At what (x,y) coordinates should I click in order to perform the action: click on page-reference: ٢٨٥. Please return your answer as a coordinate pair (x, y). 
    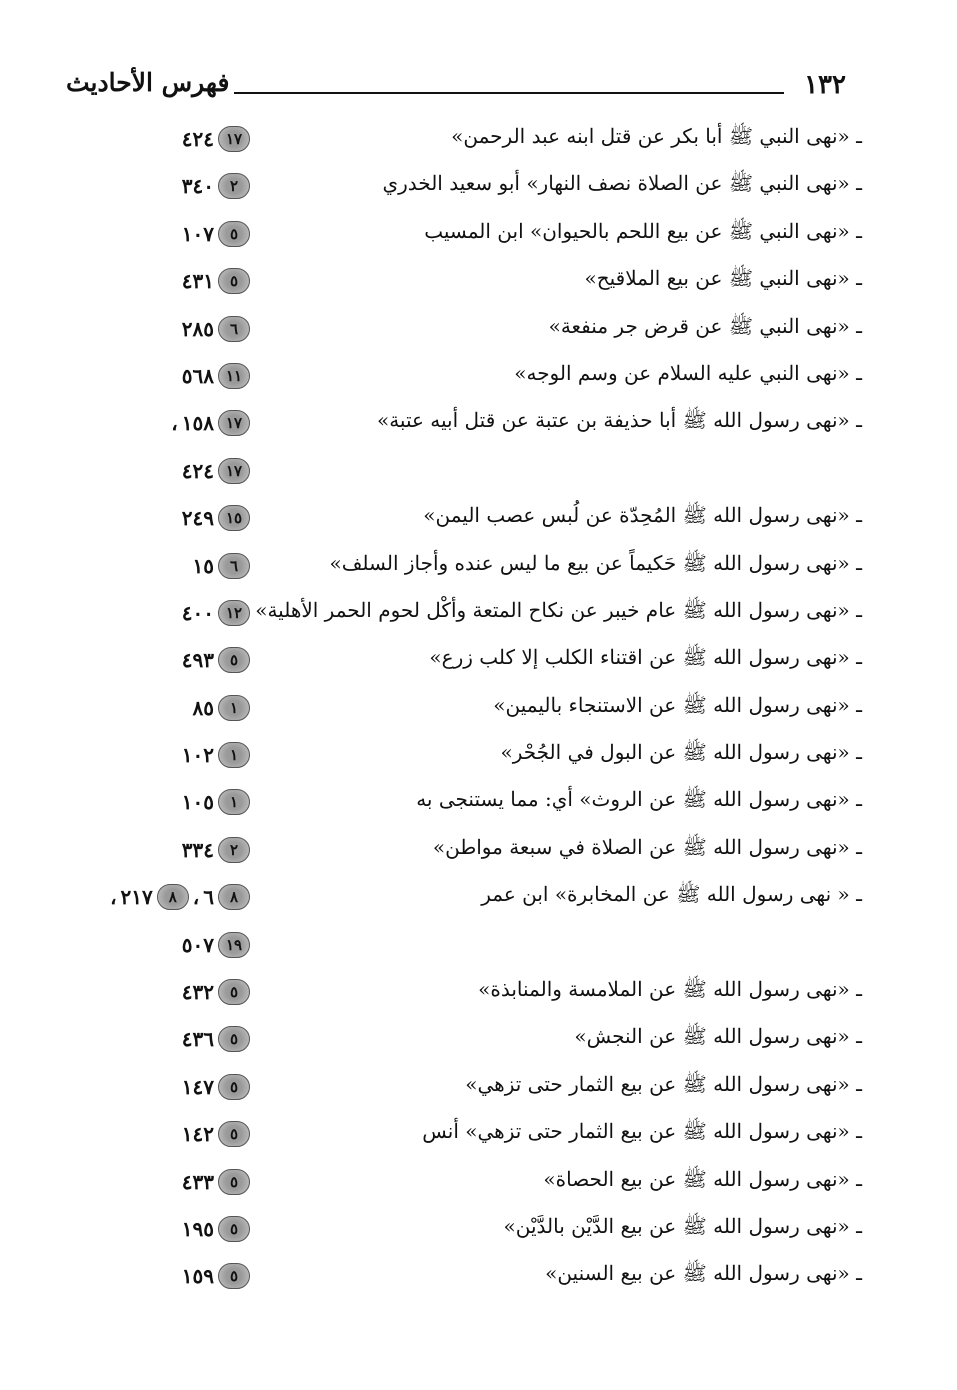
    Looking at the image, I should click on (197, 328).